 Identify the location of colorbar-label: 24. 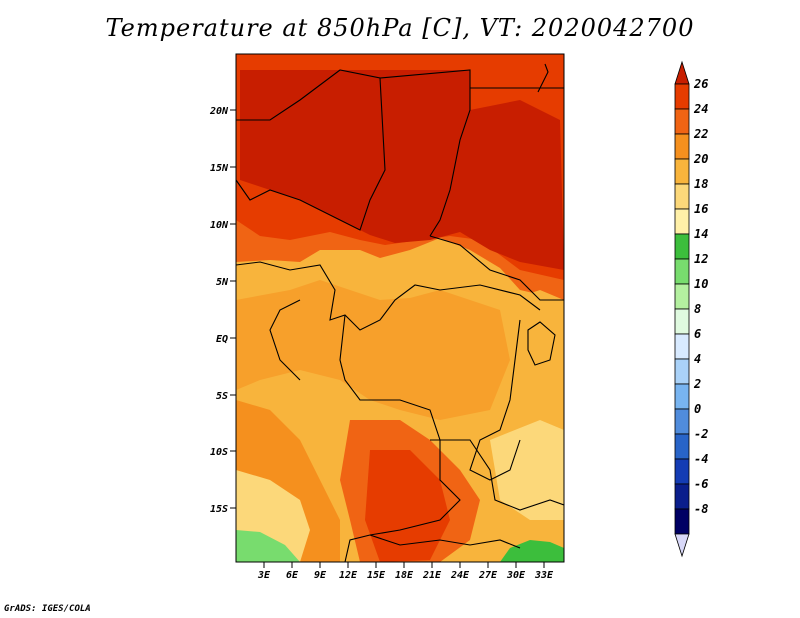
(700, 109).